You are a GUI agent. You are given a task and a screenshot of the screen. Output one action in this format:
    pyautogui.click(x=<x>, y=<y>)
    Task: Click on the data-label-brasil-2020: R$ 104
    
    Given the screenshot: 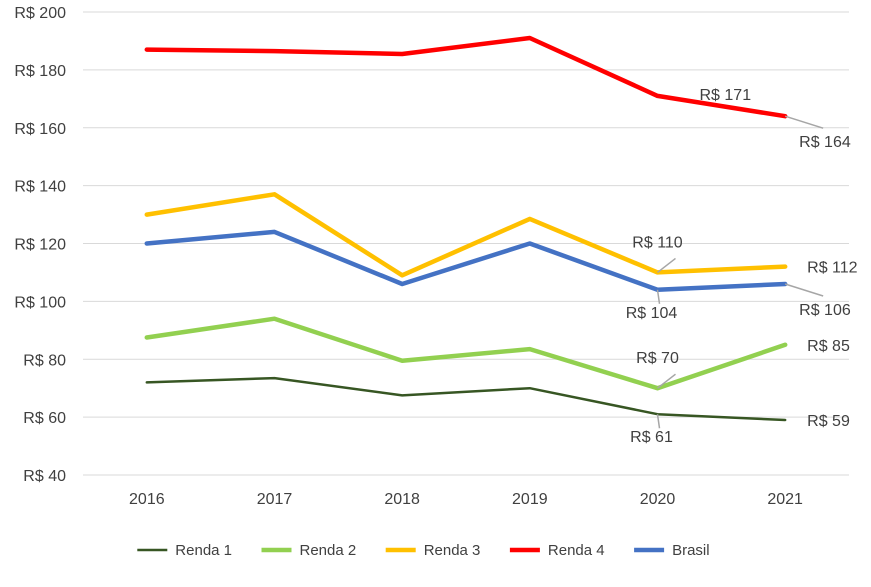 What is the action you would take?
    pyautogui.click(x=652, y=313)
    